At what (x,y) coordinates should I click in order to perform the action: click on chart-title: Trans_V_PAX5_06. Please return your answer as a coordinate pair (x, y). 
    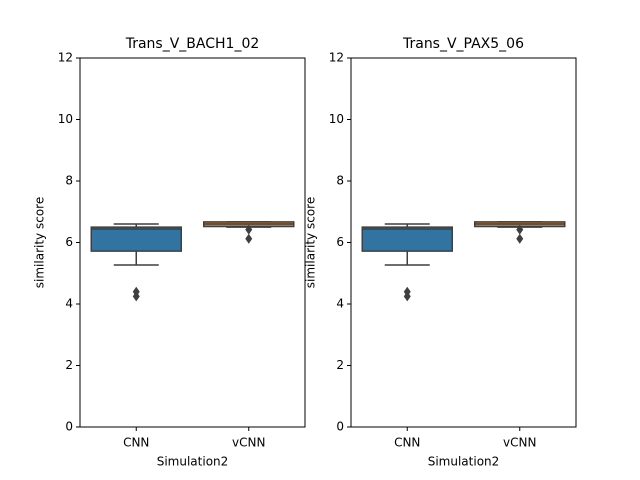
    Looking at the image, I should click on (463, 44).